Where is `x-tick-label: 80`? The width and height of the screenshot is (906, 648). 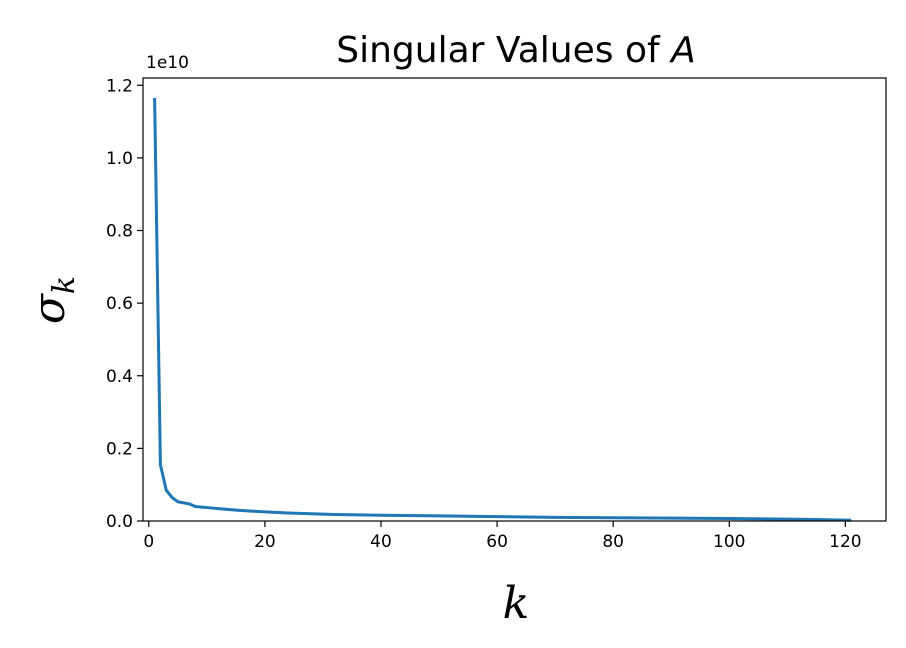
x-tick-label: 80 is located at coordinates (613, 542).